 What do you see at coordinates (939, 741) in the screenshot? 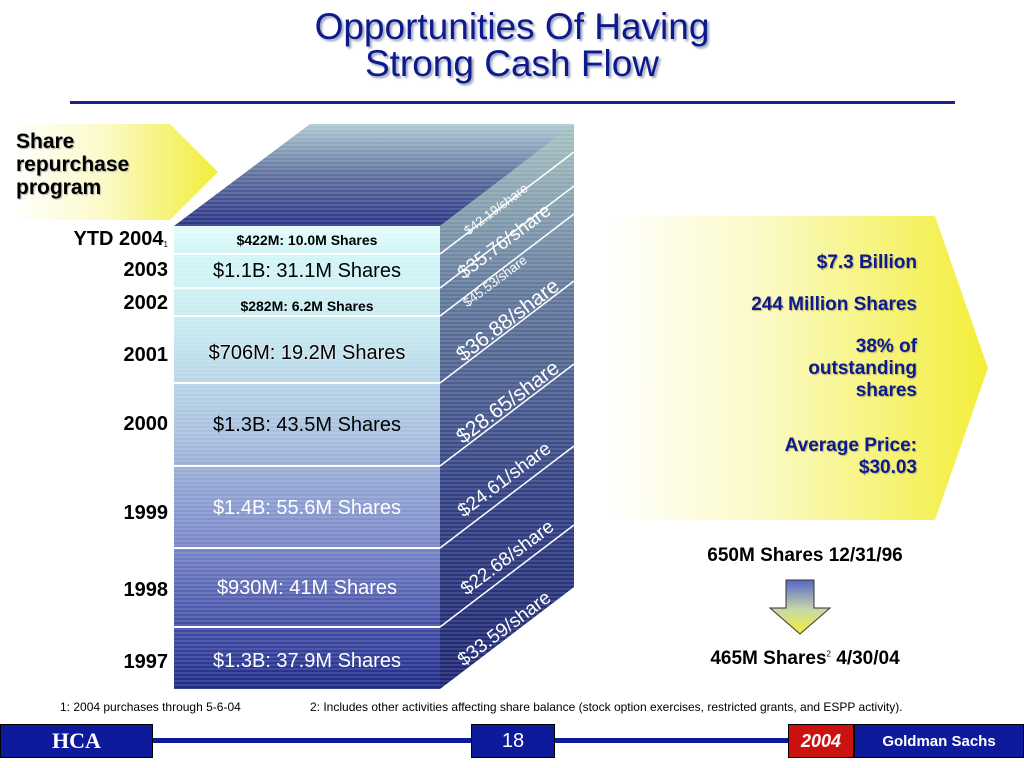
I see `footer-logo-goldman-sachs: Goldman Sachs` at bounding box center [939, 741].